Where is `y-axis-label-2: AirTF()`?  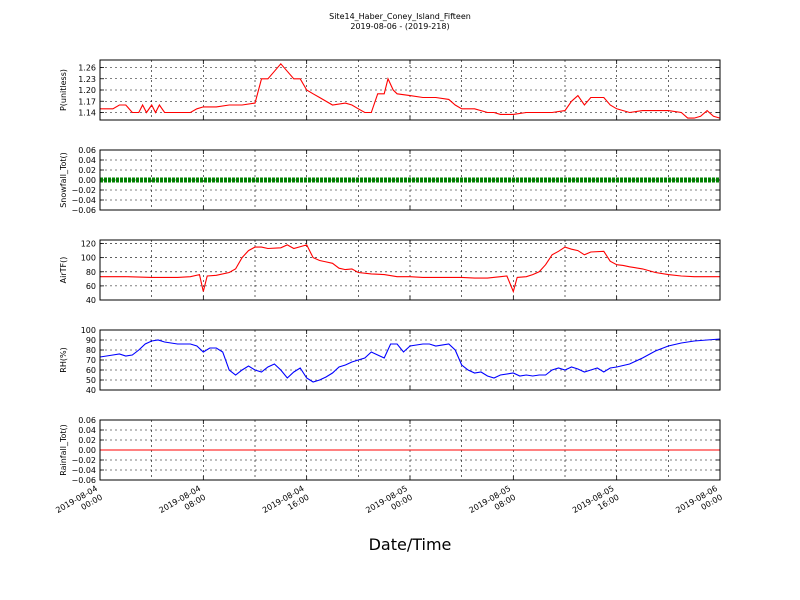
y-axis-label-2: AirTF() is located at coordinates (63, 270).